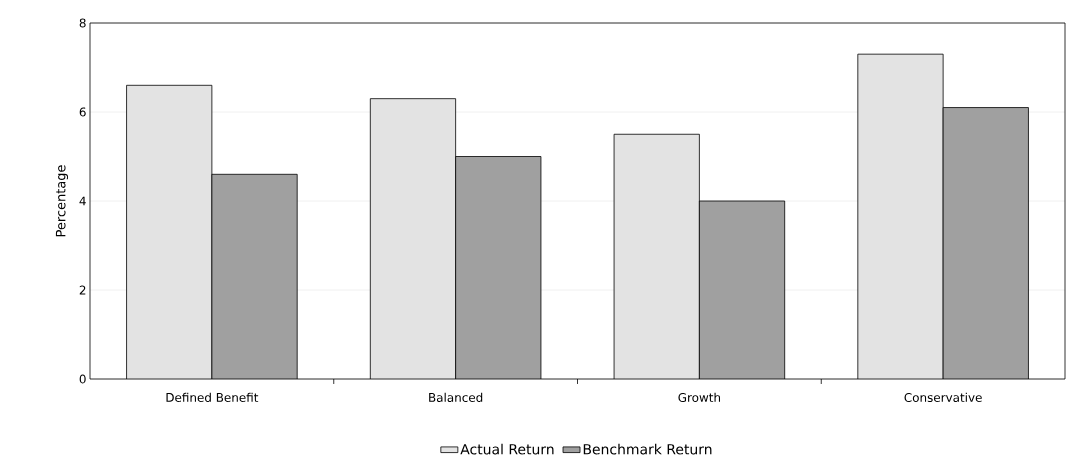 The image size is (1072, 472). What do you see at coordinates (82, 201) in the screenshot?
I see `y-tick-label: 4` at bounding box center [82, 201].